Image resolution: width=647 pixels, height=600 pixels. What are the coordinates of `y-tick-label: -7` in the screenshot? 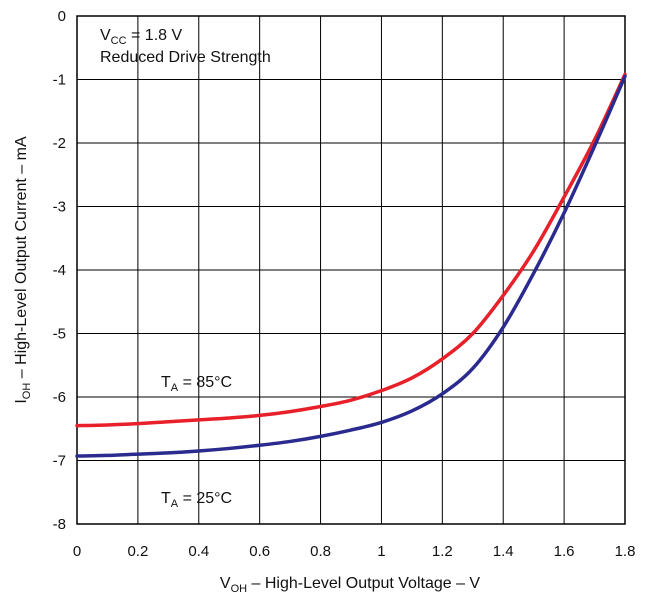 It's located at (59, 461).